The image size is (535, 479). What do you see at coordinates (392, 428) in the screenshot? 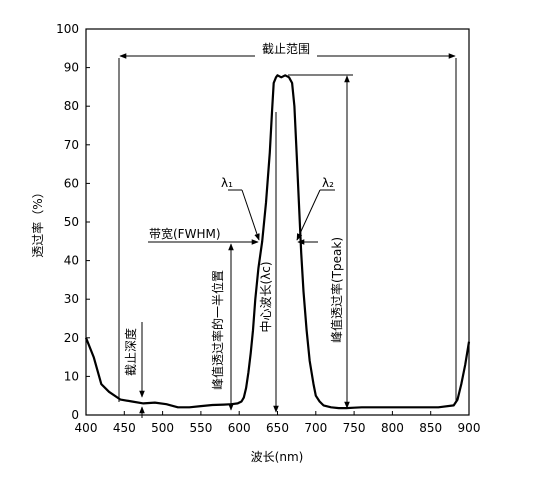
I see `x-tick-label: 800` at bounding box center [392, 428].